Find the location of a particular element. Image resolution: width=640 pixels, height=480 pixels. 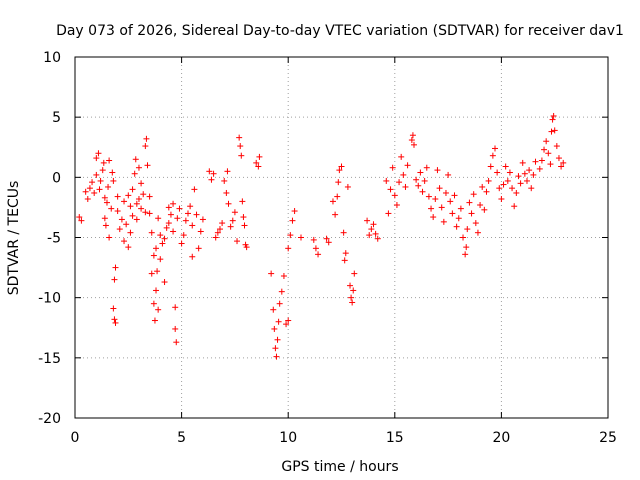

y-tick-label: -10 is located at coordinates (49, 299).